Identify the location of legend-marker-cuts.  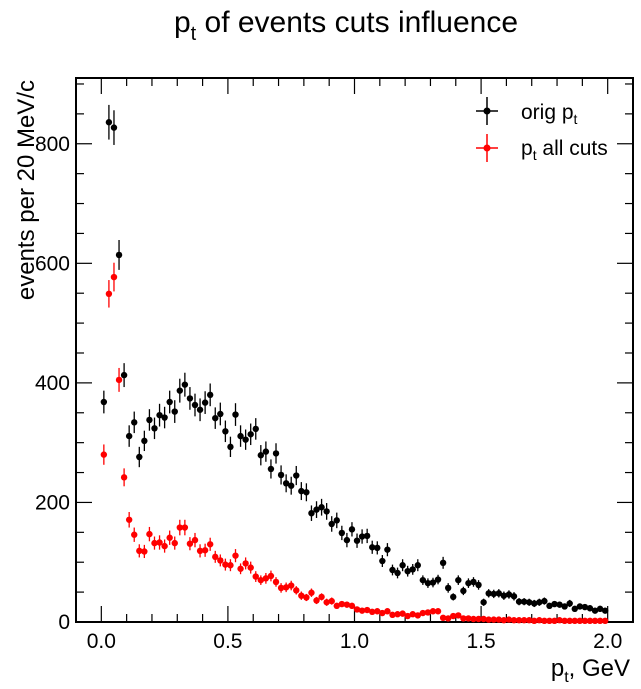
(487, 148).